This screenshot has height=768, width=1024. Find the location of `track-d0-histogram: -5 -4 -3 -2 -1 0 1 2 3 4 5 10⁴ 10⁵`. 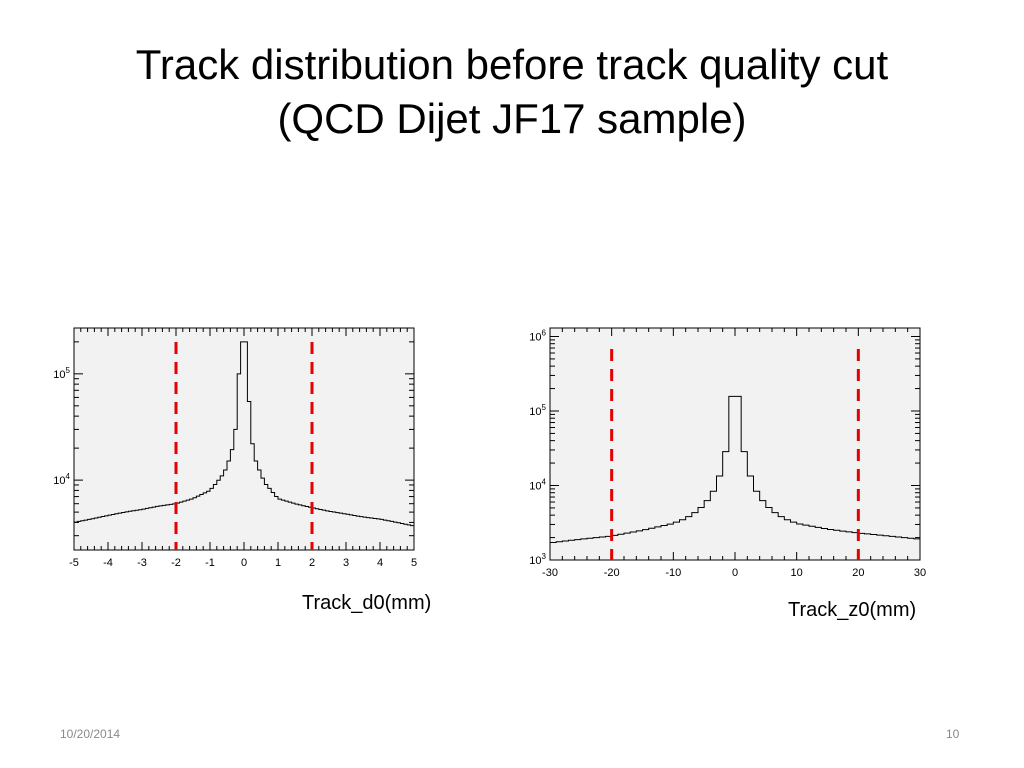

track-d0-histogram: -5 -4 -3 -2 -1 0 1 2 3 4 5 10⁴ 10⁵ is located at coordinates (230, 445).